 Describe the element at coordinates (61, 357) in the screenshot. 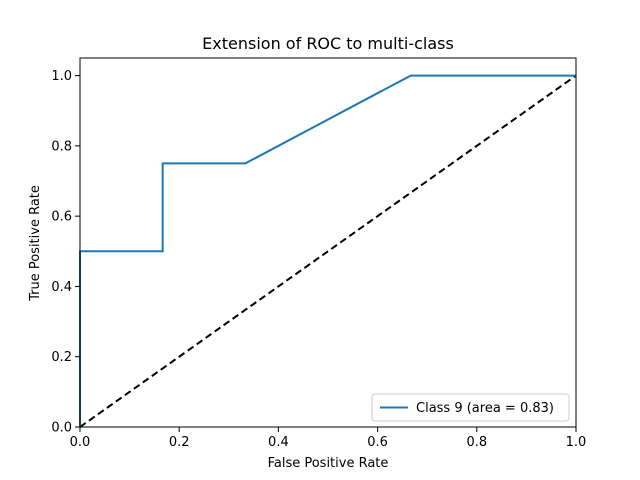

I see `y-tick-label: 0.2` at that location.